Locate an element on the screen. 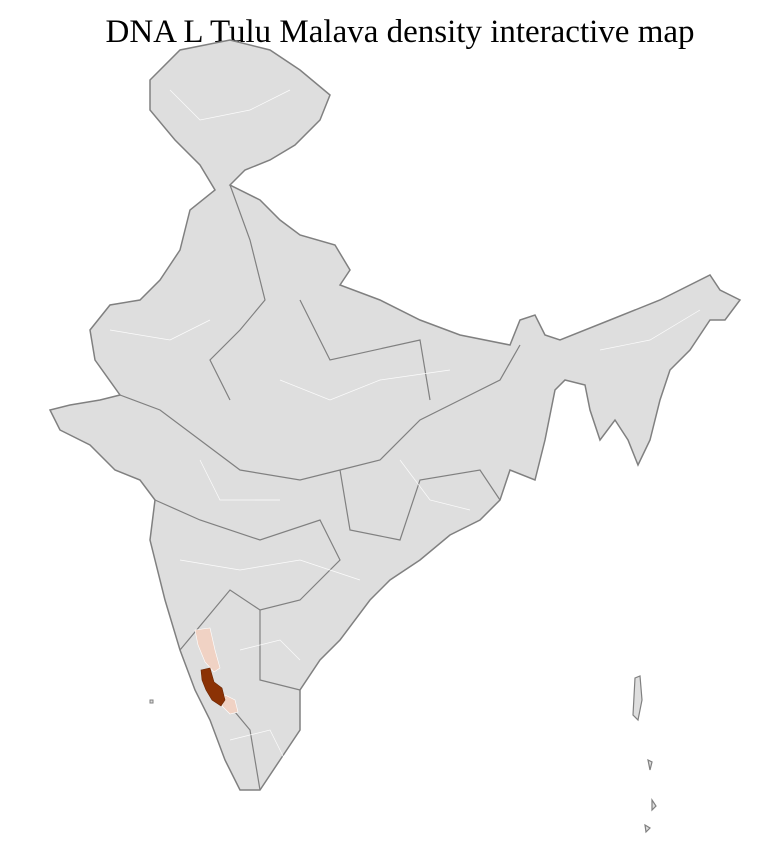 The height and width of the screenshot is (846, 770). lakshadweep-islands is located at coordinates (151, 701).